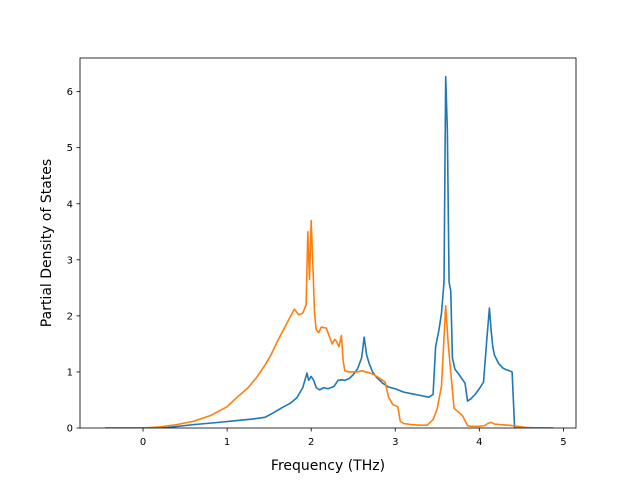  Describe the element at coordinates (311, 442) in the screenshot. I see `x-tick-label: 2` at that location.